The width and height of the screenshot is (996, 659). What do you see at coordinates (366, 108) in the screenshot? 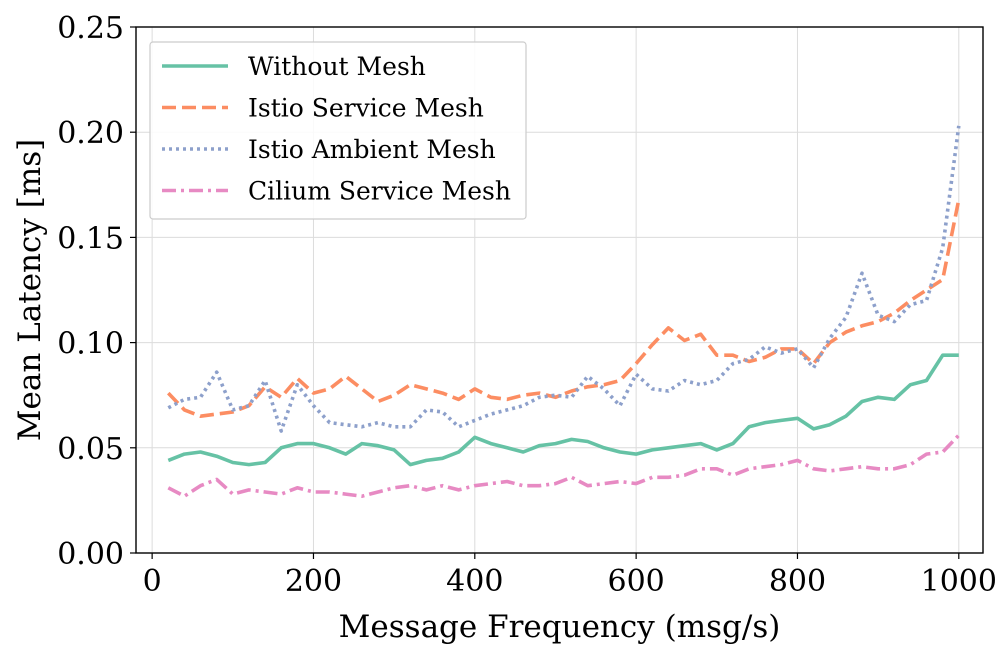
I see `legend-label-istio-service-mesh: Istio Service Mesh` at bounding box center [366, 108].